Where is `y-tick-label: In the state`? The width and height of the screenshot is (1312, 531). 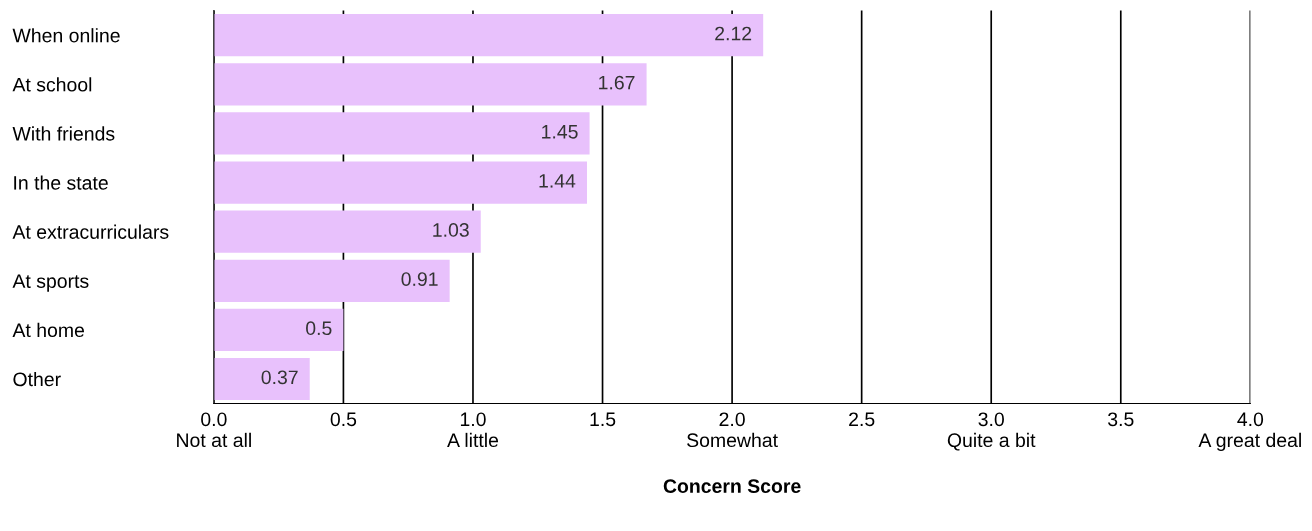
y-tick-label: In the state is located at coordinates (61, 182).